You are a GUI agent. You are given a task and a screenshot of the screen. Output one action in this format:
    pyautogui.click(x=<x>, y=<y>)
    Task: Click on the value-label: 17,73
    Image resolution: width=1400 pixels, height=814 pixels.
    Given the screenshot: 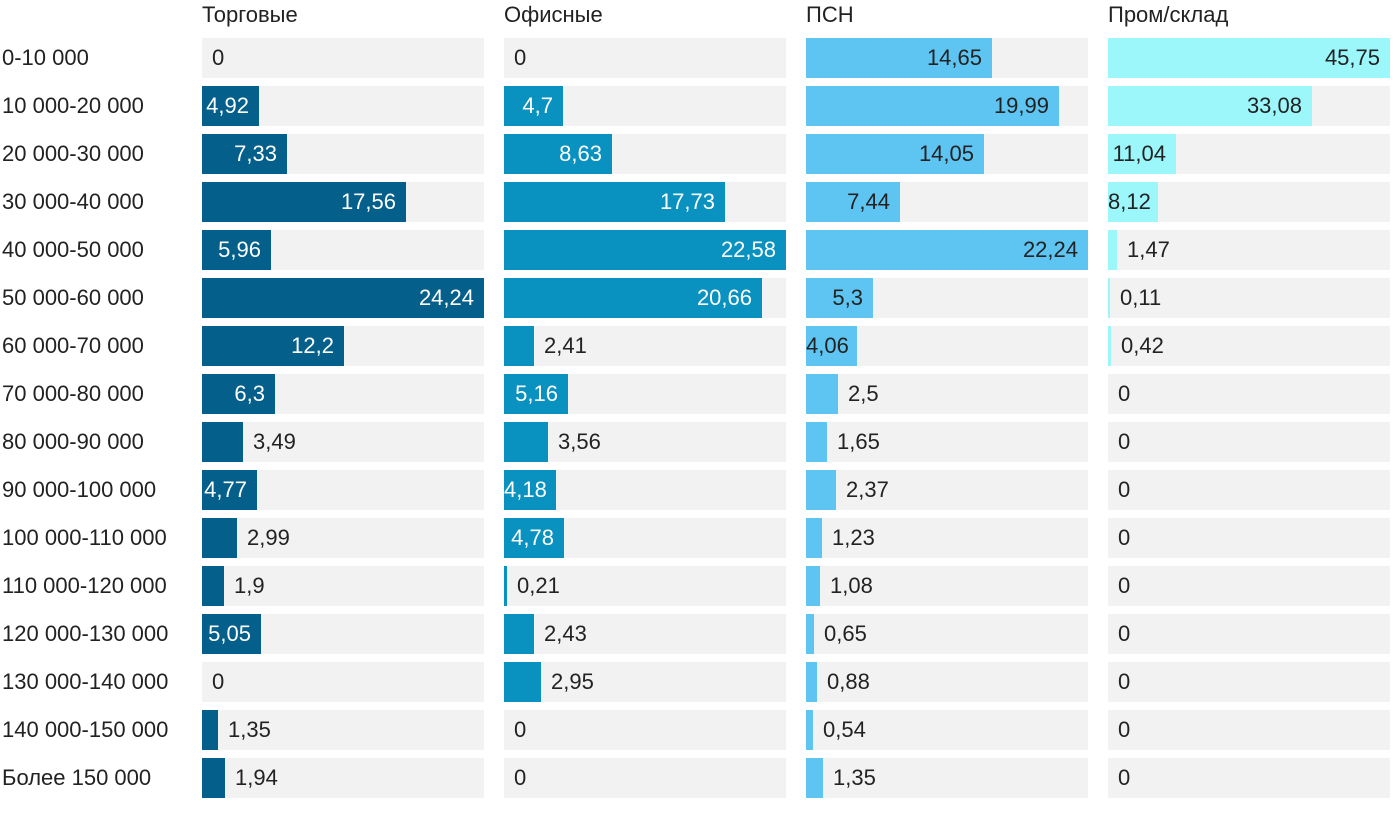 What is the action you would take?
    pyautogui.click(x=687, y=201)
    